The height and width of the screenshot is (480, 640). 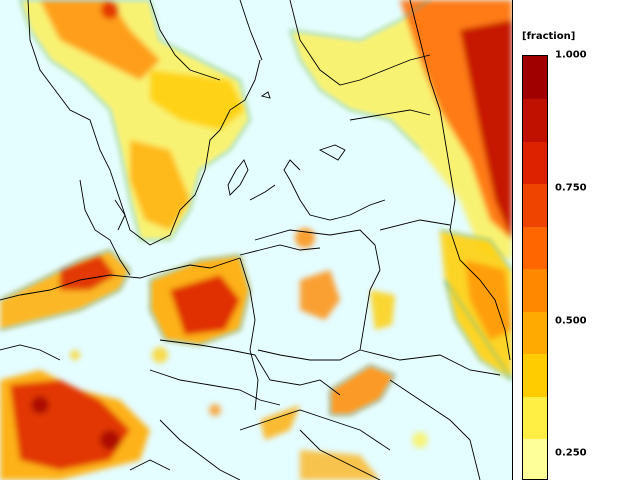 I want to click on legend-unit-label: [fraction], so click(x=549, y=36).